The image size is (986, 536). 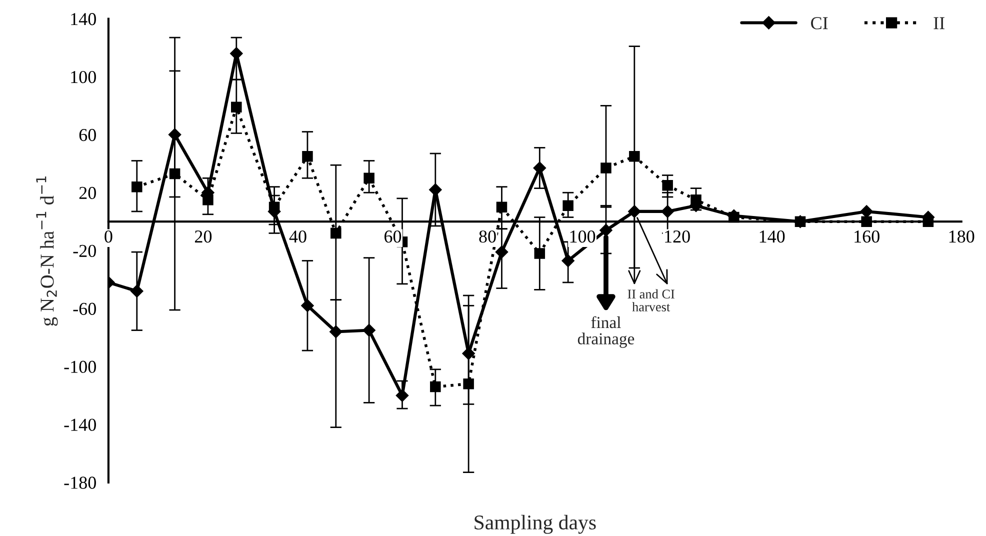 I want to click on y-axis-title: g N$_{2}$O-N ha$^{−1}$ d$^{−1}$, so click(x=47, y=251).